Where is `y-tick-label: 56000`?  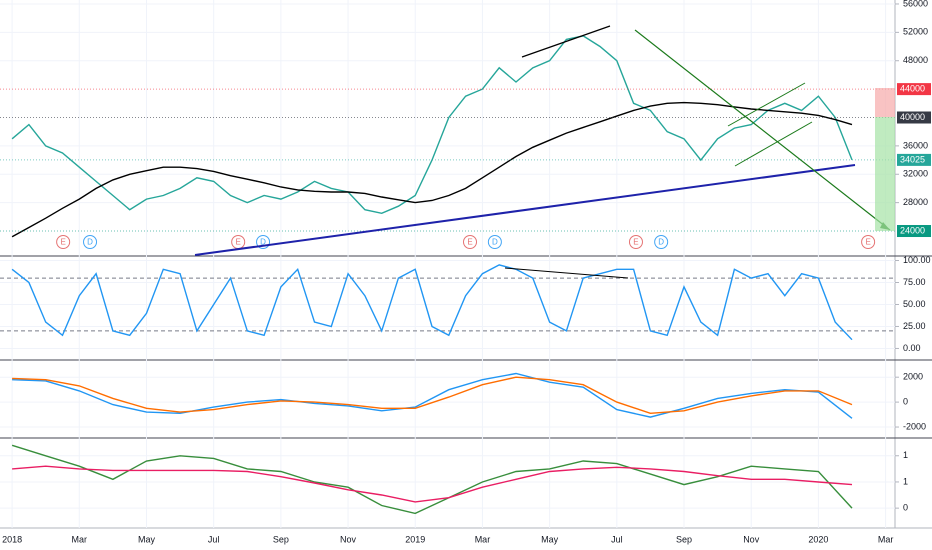 y-tick-label: 56000 is located at coordinates (915, 4).